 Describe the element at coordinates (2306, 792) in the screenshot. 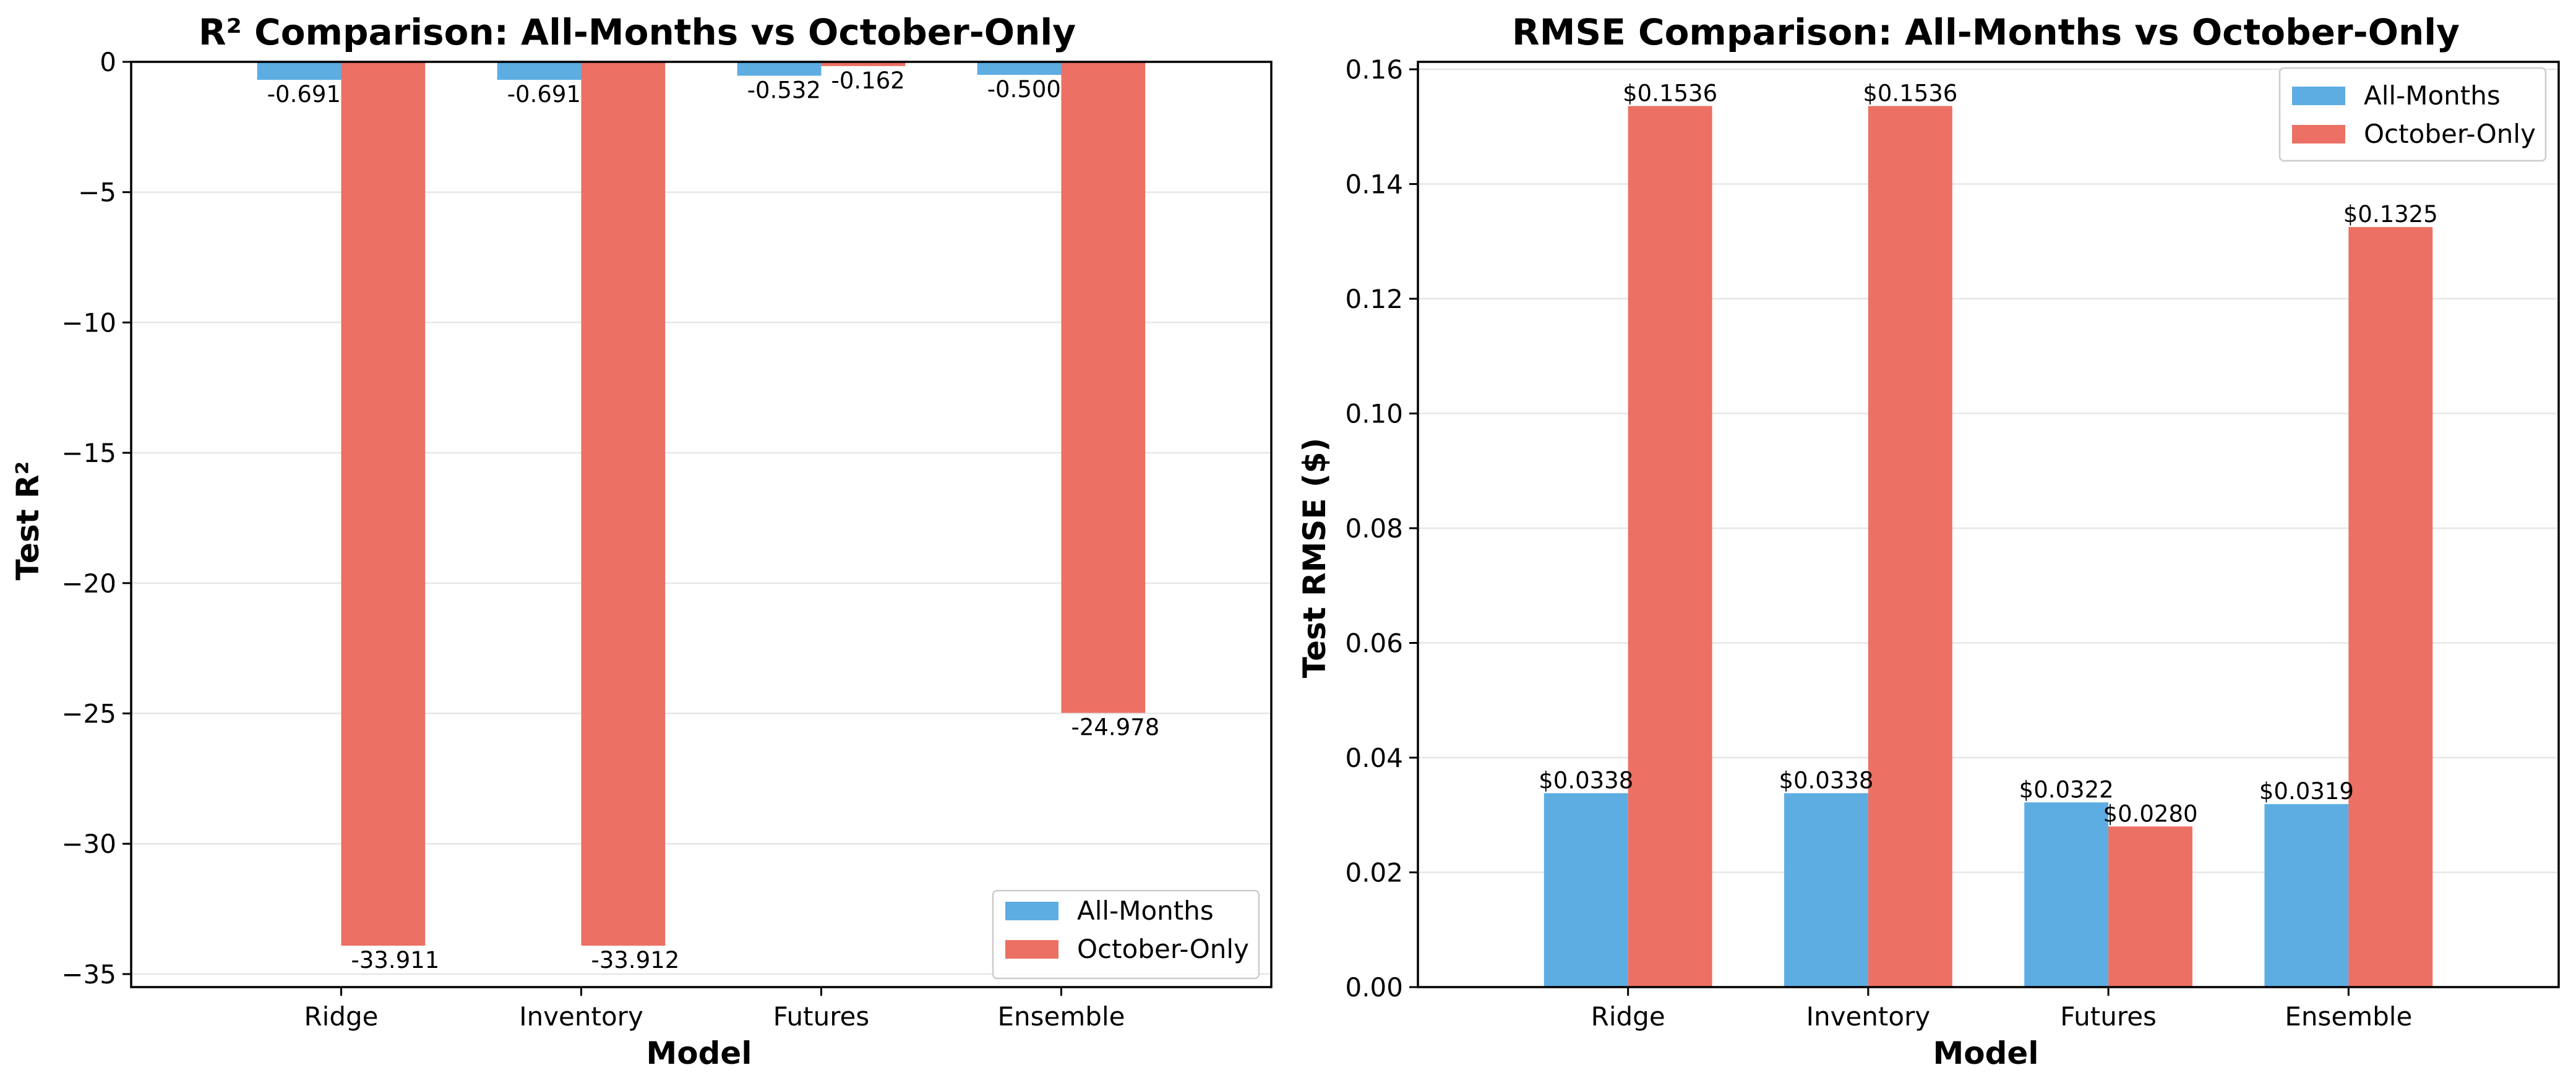

I see `data-label-all-months-ensemble: $0.0319` at that location.